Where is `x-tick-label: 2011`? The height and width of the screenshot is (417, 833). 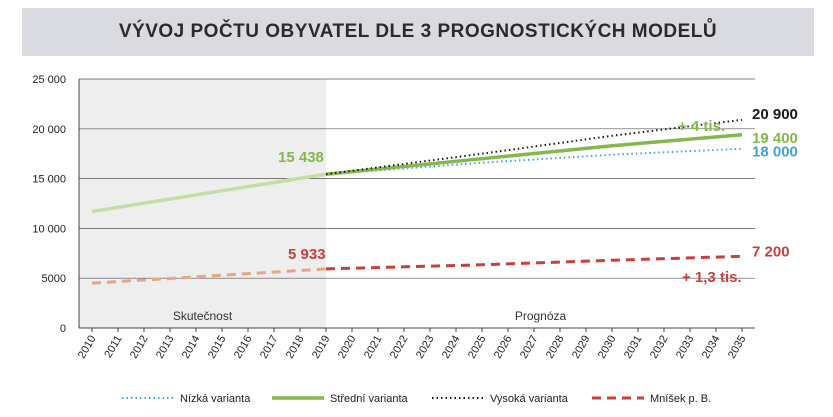
x-tick-label: 2011 is located at coordinates (113, 347).